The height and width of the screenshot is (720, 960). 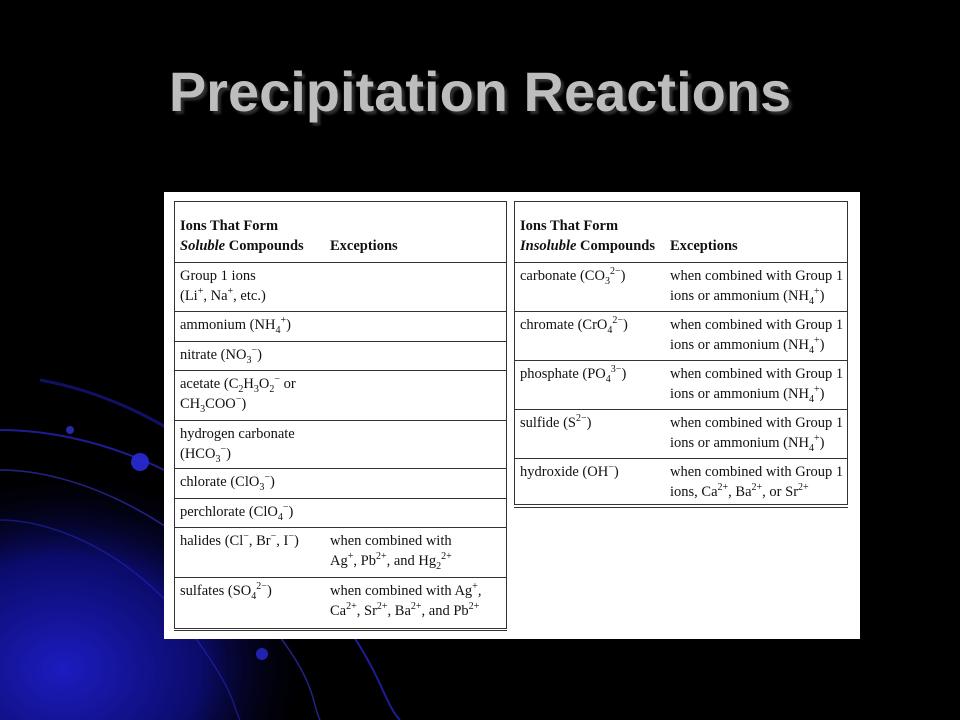 I want to click on ion-cell: sulfide (S2−), so click(x=591, y=434).